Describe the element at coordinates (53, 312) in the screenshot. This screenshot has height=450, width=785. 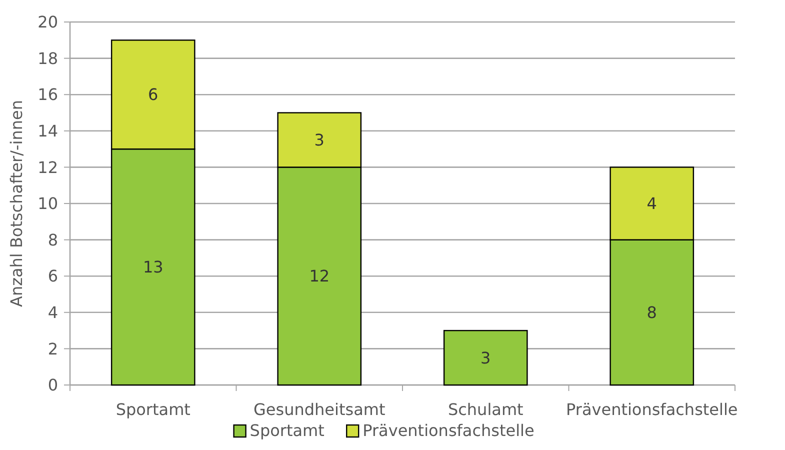
I see `y-tick-label: 4` at that location.